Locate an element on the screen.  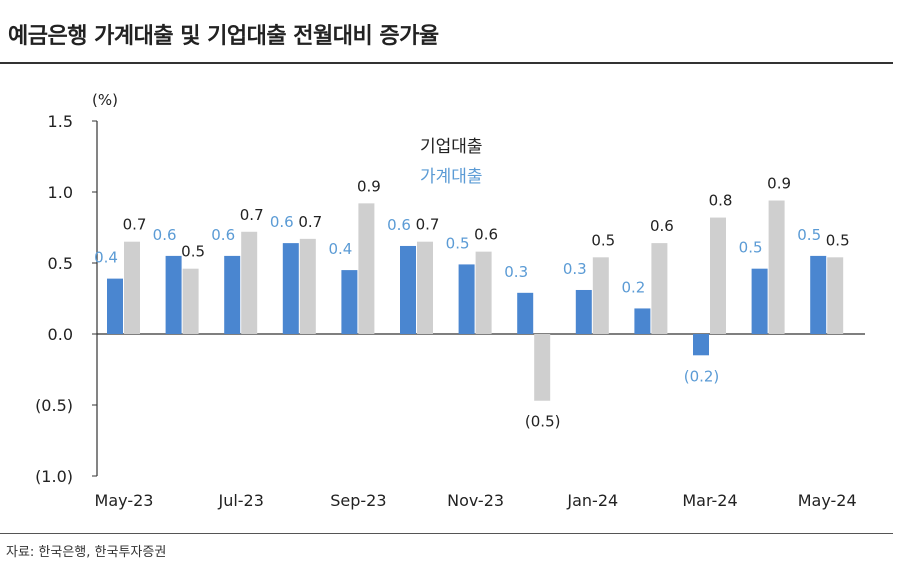
x-tick-label: May-24 is located at coordinates (827, 500).